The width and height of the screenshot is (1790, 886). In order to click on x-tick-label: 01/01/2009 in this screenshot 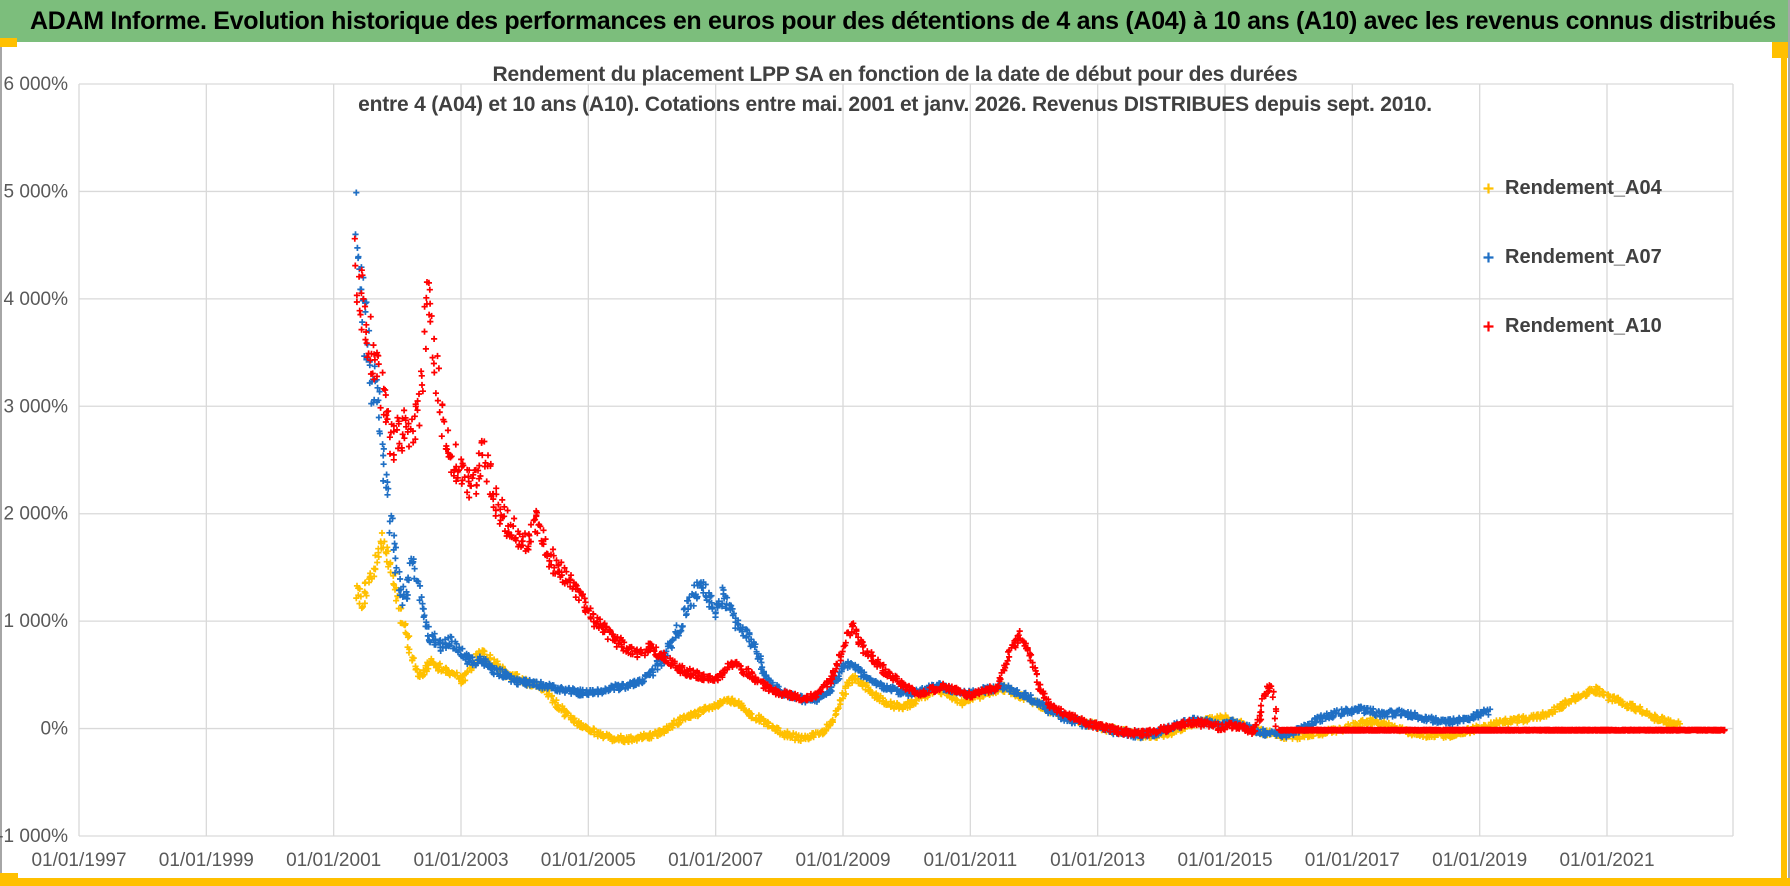, I will do `click(842, 860)`.